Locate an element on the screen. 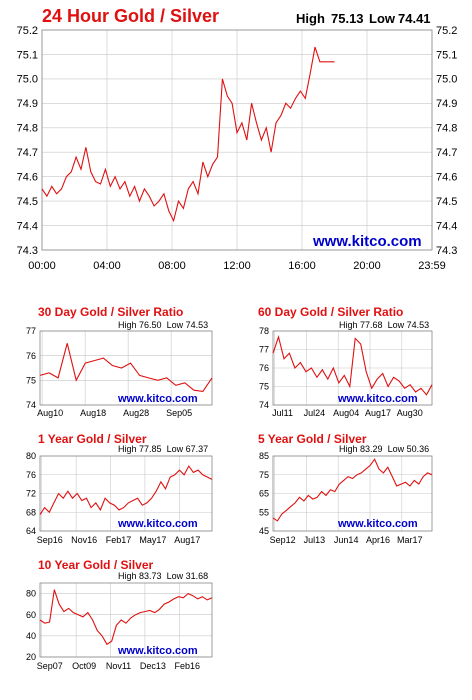 The width and height of the screenshot is (472, 700). main-high-label: High is located at coordinates (310, 18).